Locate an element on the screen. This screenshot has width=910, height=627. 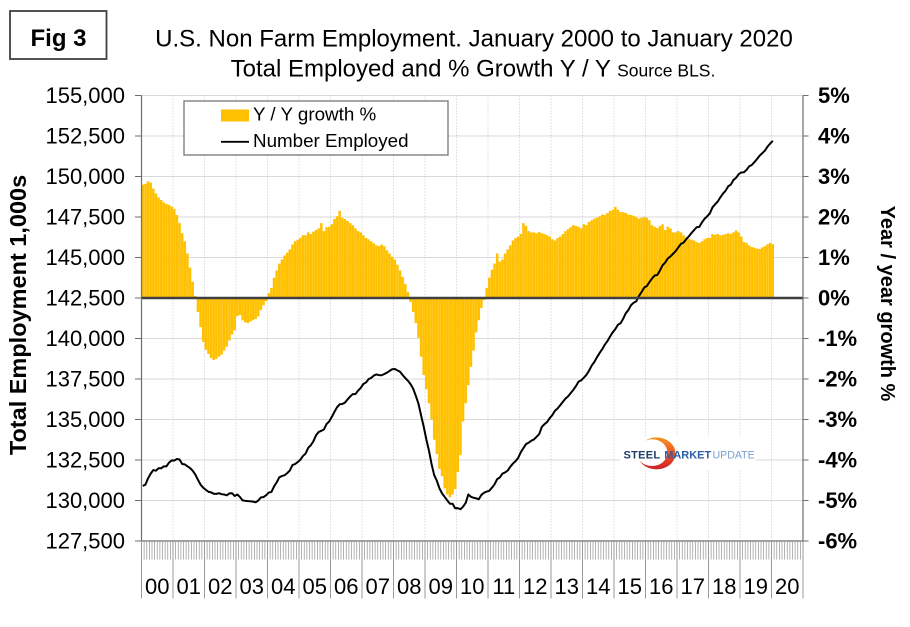
svg-text: 147,500 is located at coordinates (85, 217).